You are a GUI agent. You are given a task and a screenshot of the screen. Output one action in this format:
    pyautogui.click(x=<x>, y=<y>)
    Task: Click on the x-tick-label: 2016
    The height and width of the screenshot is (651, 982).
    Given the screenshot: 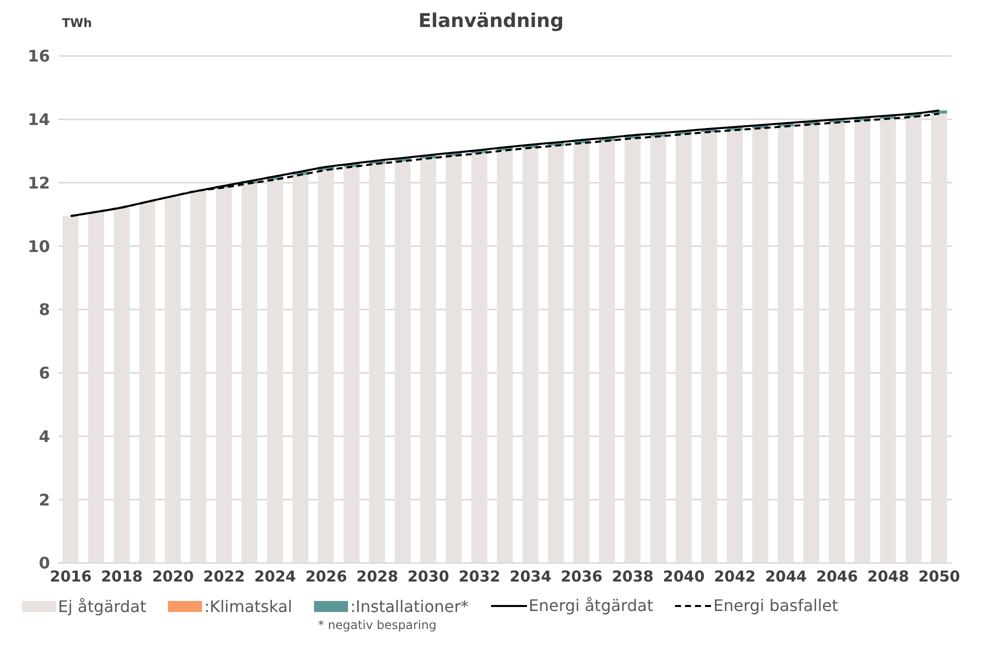 What is the action you would take?
    pyautogui.click(x=71, y=577)
    